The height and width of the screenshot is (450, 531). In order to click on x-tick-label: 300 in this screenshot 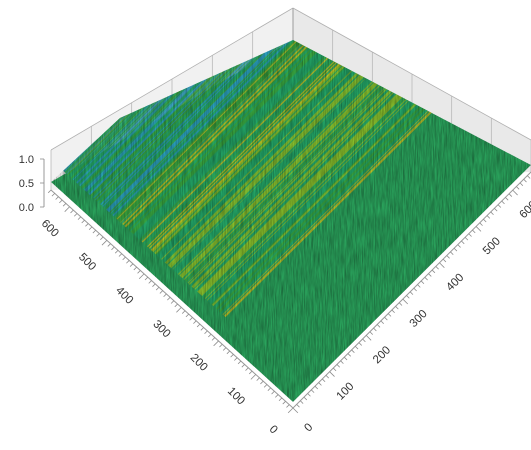, I will do `click(419, 319)`.